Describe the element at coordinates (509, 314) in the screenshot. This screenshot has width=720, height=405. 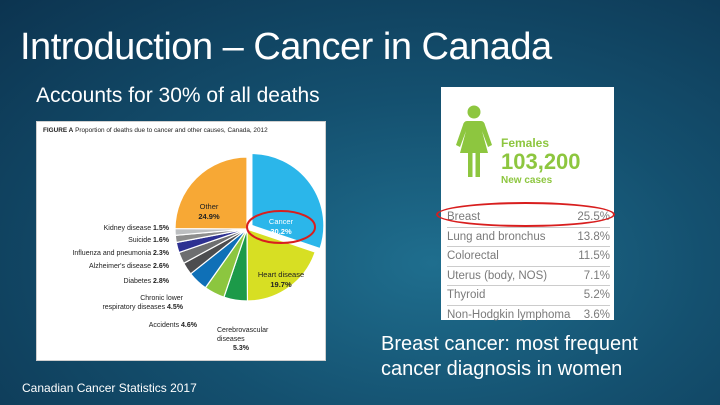
I see `site-name: Non-Hodgkin lymphoma` at that location.